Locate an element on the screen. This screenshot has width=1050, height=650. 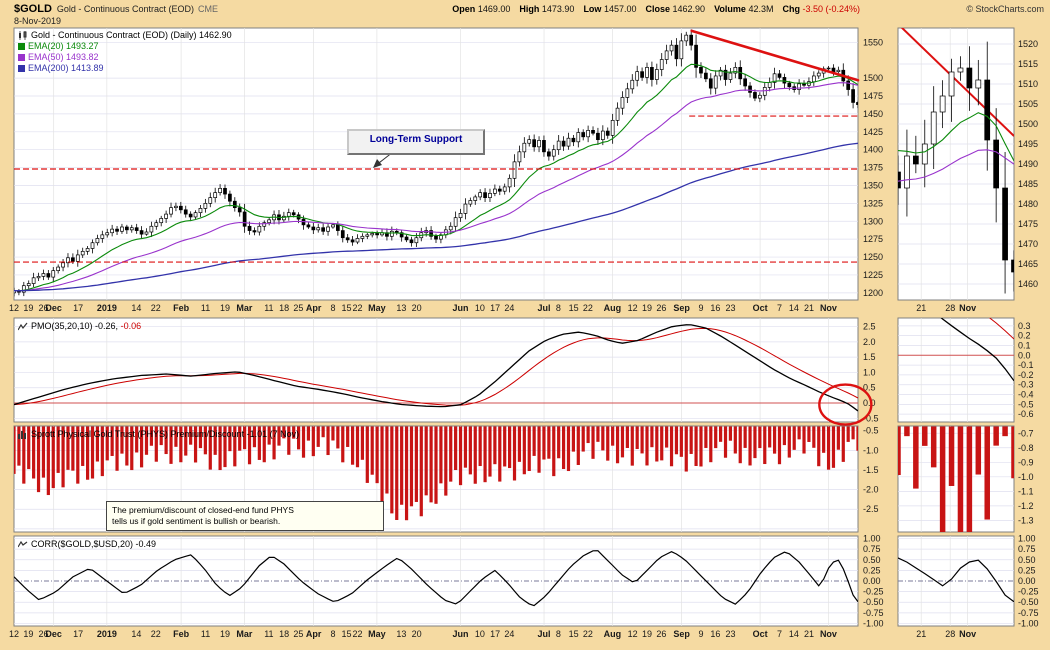
x-axis-label: 26 is located at coordinates (44, 308).